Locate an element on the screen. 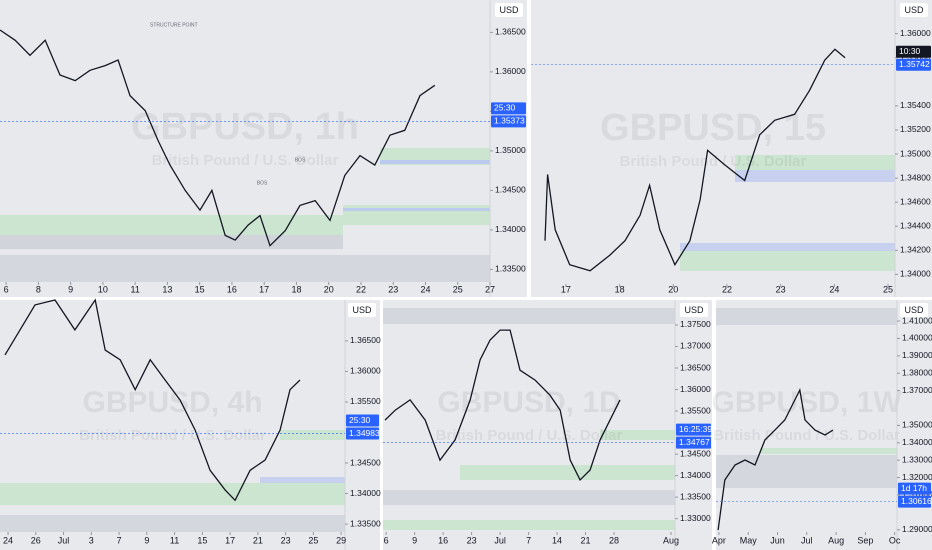 The image size is (932, 550). y-tick-label: 1.34800 is located at coordinates (915, 177).